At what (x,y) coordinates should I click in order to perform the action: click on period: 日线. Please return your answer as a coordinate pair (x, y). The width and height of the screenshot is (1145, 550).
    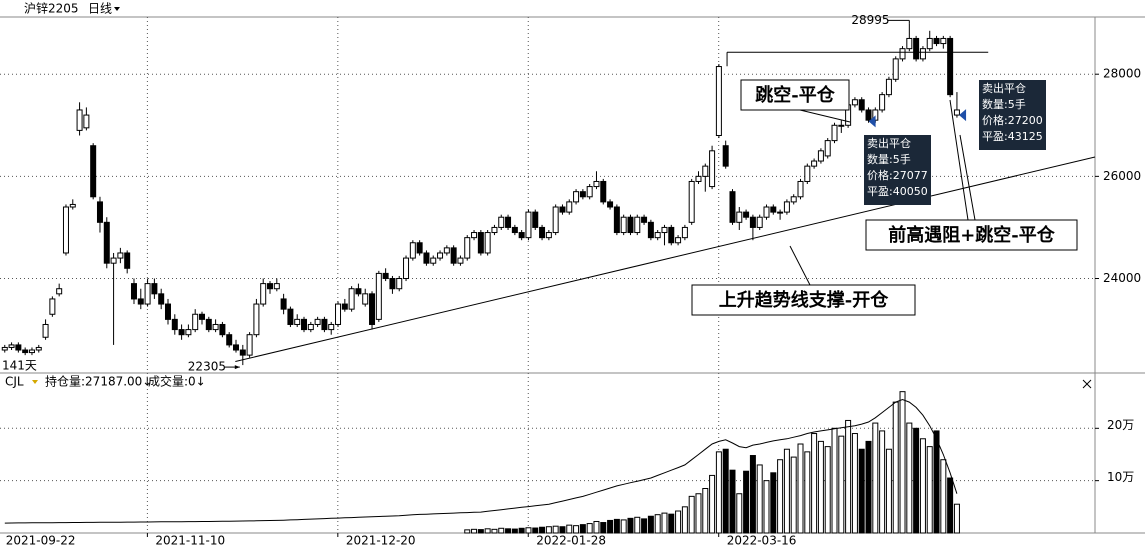
    Looking at the image, I should click on (100, 9).